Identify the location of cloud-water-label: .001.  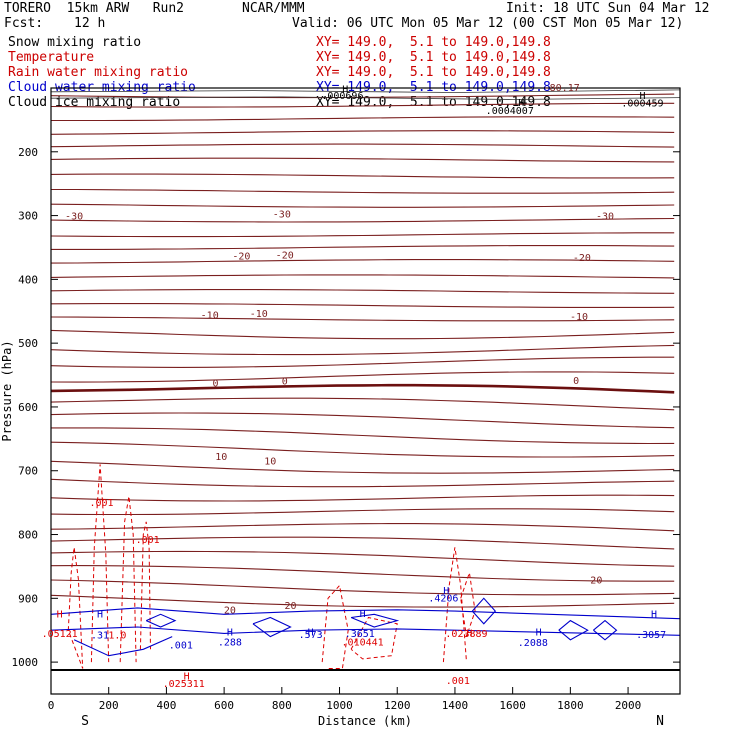
(181, 646).